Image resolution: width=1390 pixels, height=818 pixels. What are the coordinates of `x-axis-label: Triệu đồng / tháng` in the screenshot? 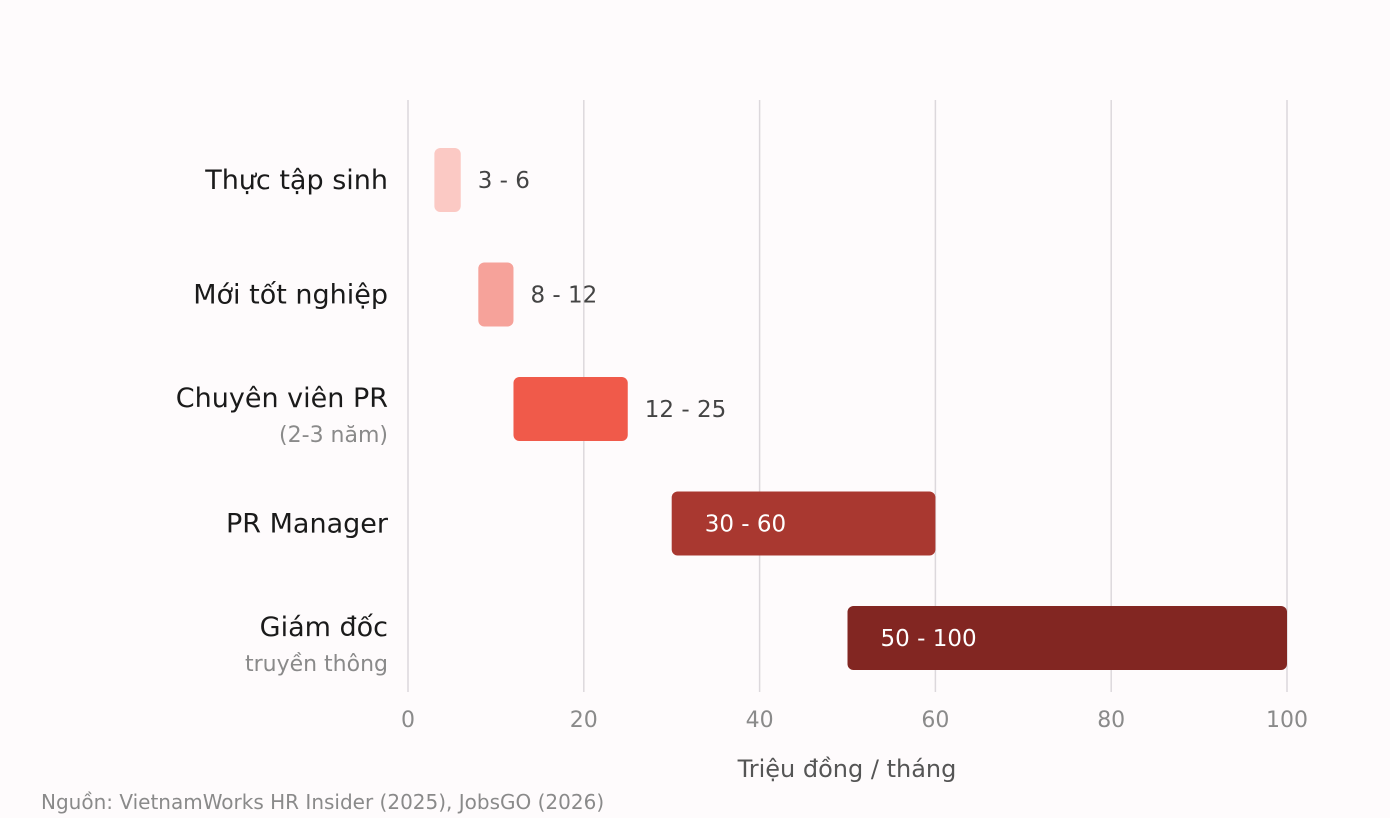 It's located at (847, 769).